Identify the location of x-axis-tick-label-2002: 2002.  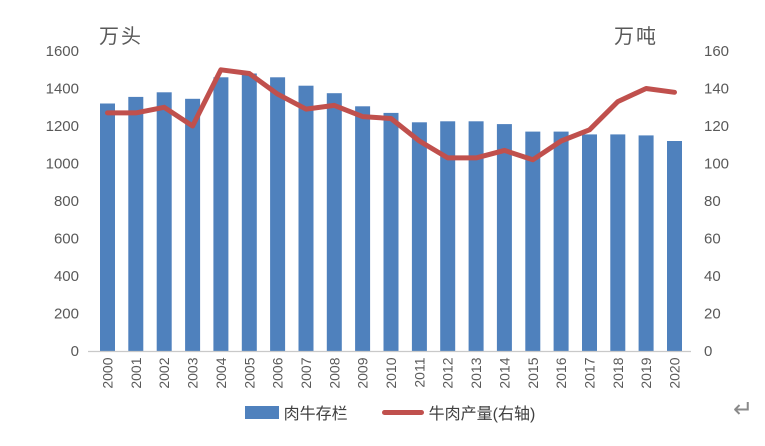
(164, 372).